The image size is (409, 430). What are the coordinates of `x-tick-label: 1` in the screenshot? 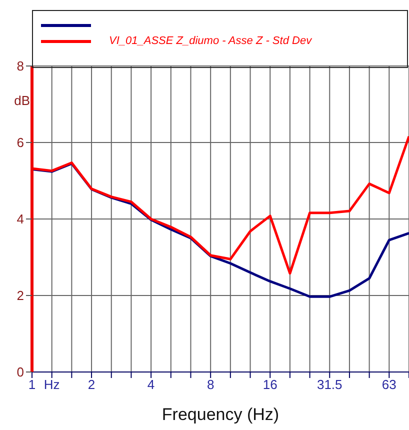 It's located at (32, 384).